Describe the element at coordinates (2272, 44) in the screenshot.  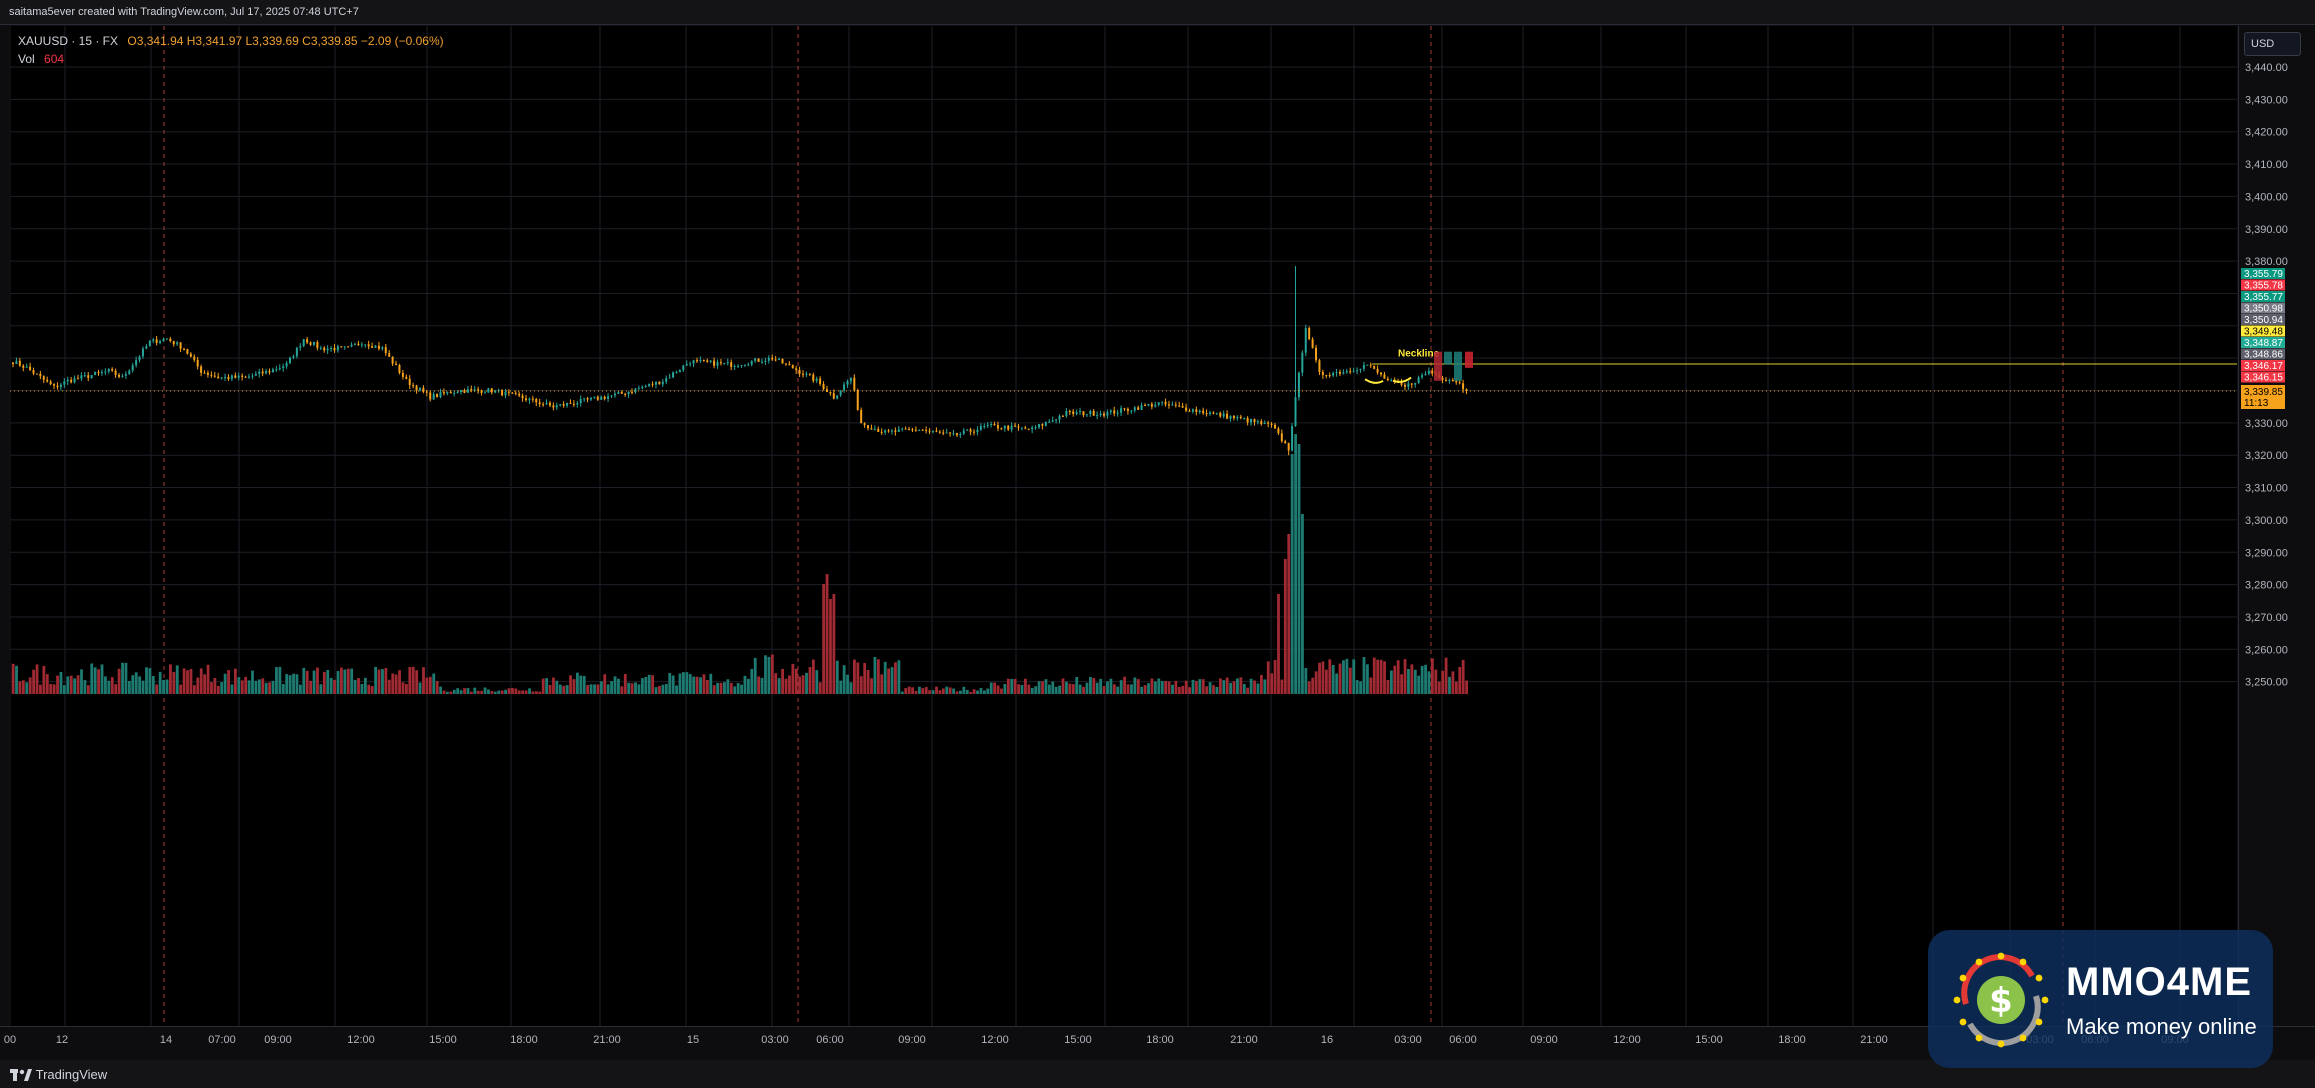
I see `currency-selector: USD` at that location.